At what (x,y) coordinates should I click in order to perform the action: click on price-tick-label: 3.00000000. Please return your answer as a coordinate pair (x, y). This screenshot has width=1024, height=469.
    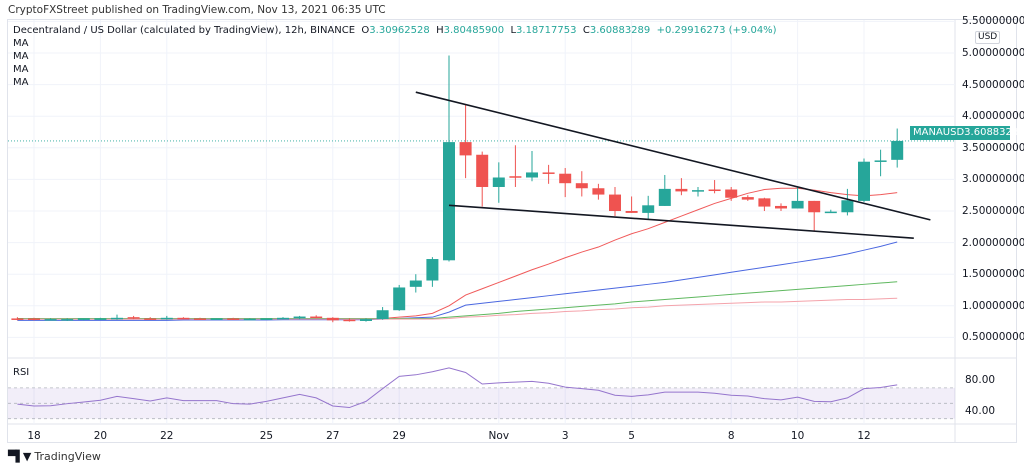
    Looking at the image, I should click on (993, 179).